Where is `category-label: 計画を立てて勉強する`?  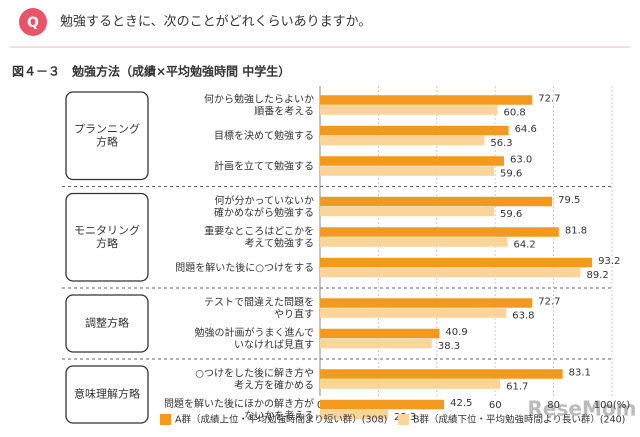 category-label: 計画を立てて勉強する is located at coordinates (264, 165).